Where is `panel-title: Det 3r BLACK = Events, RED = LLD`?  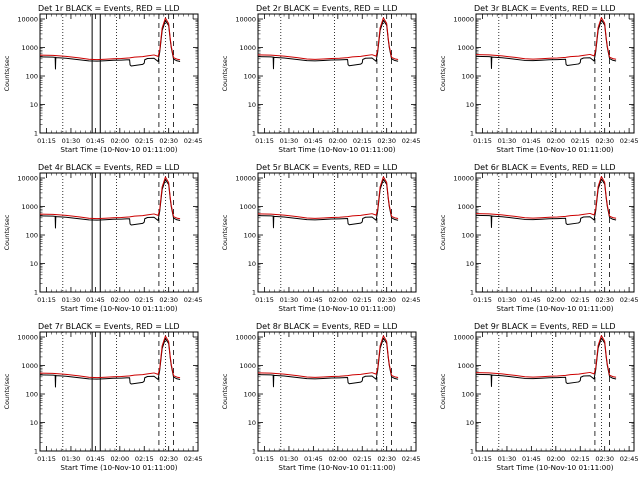
panel-title: Det 3r BLACK = Events, RED = LLD is located at coordinates (545, 8).